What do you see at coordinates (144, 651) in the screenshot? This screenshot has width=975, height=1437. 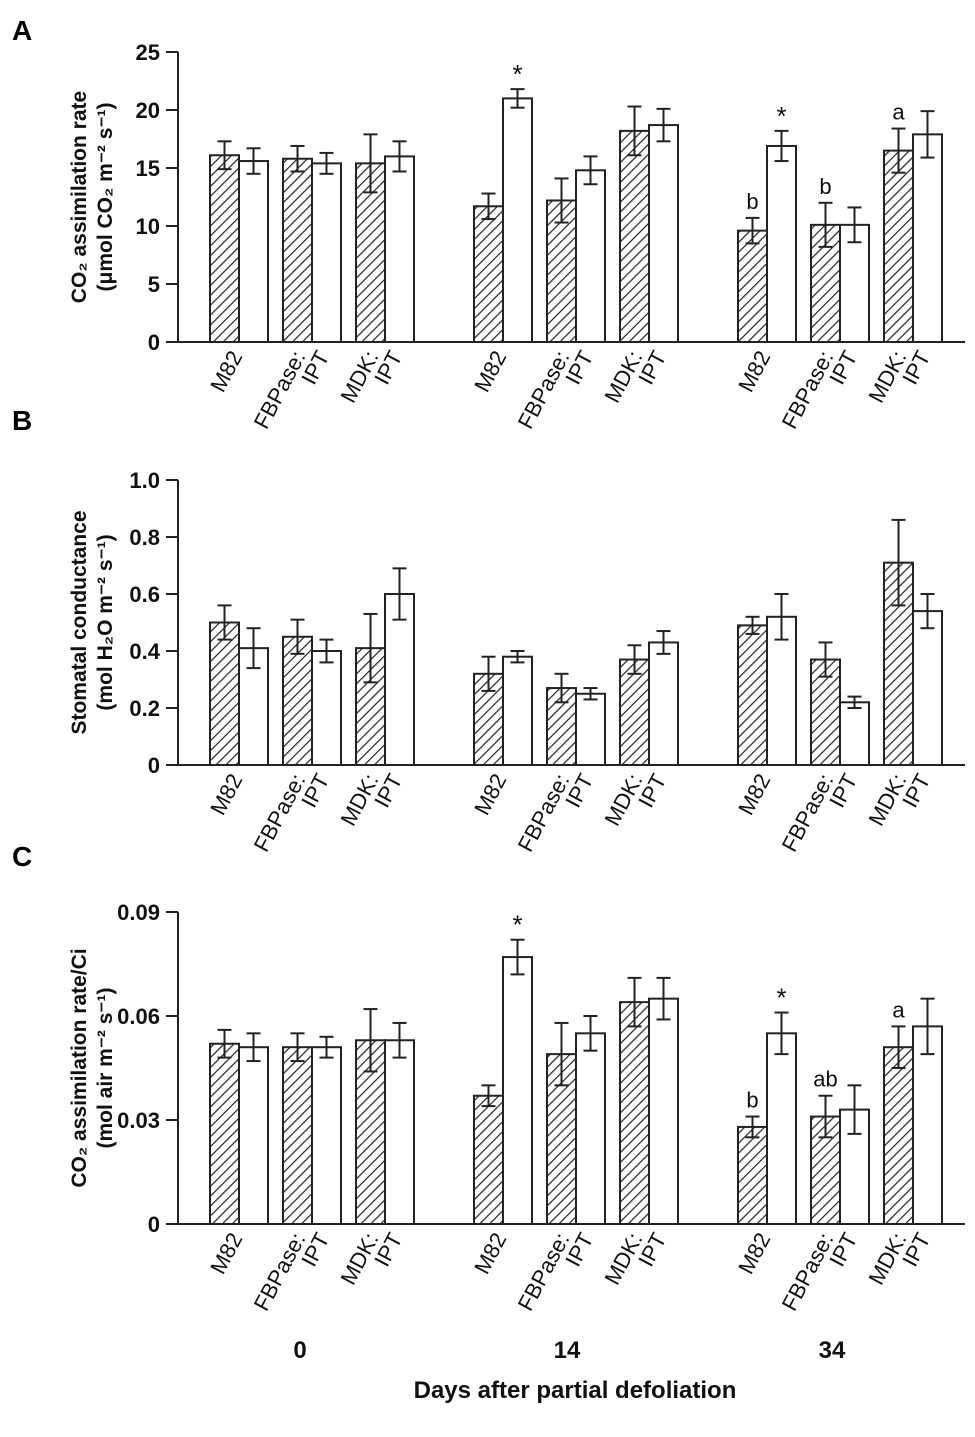 I see `y-tick-label: 0.4` at bounding box center [144, 651].